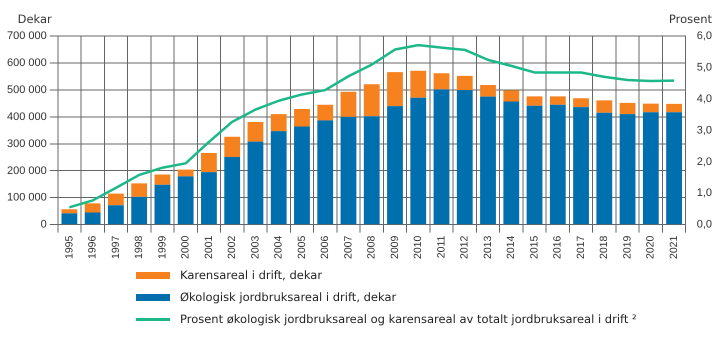 Image resolution: width=719 pixels, height=341 pixels. What do you see at coordinates (232, 247) in the screenshot?
I see `x-tick-label: 2002` at bounding box center [232, 247].